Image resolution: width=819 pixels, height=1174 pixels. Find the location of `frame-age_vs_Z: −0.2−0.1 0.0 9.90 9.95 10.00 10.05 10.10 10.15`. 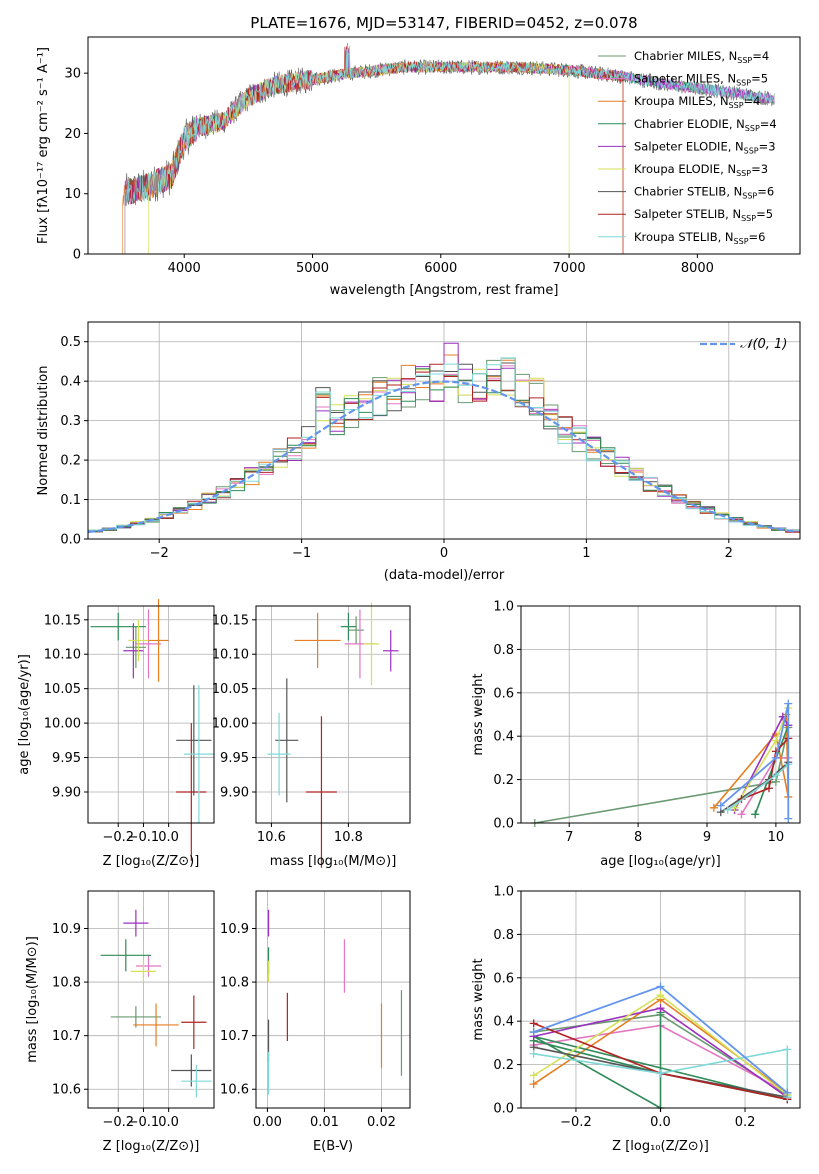

frame-age_vs_Z: −0.2−0.1 0.0 9.90 9.95 10.00 10.05 10.10 10.15 is located at coordinates (129, 725).